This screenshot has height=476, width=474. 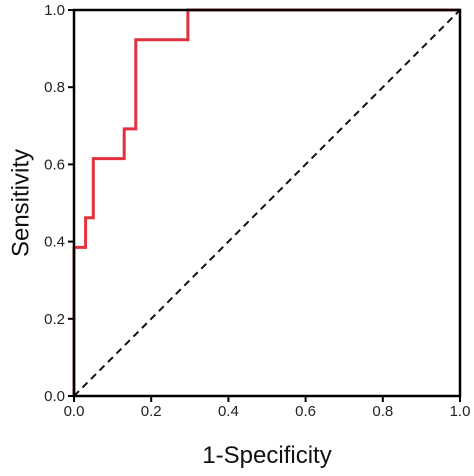 What do you see at coordinates (54, 164) in the screenshot?
I see `y-tick-label: 0.6` at bounding box center [54, 164].